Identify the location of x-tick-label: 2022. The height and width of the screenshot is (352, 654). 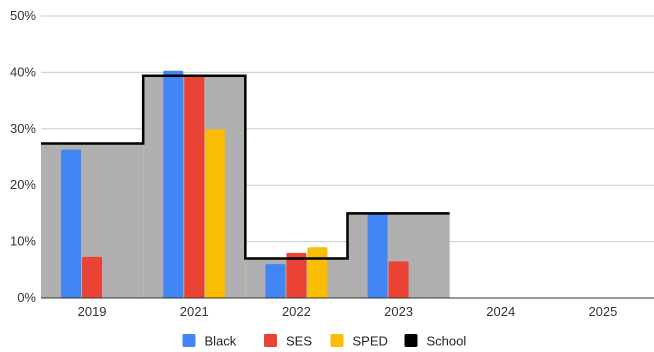
(296, 311).